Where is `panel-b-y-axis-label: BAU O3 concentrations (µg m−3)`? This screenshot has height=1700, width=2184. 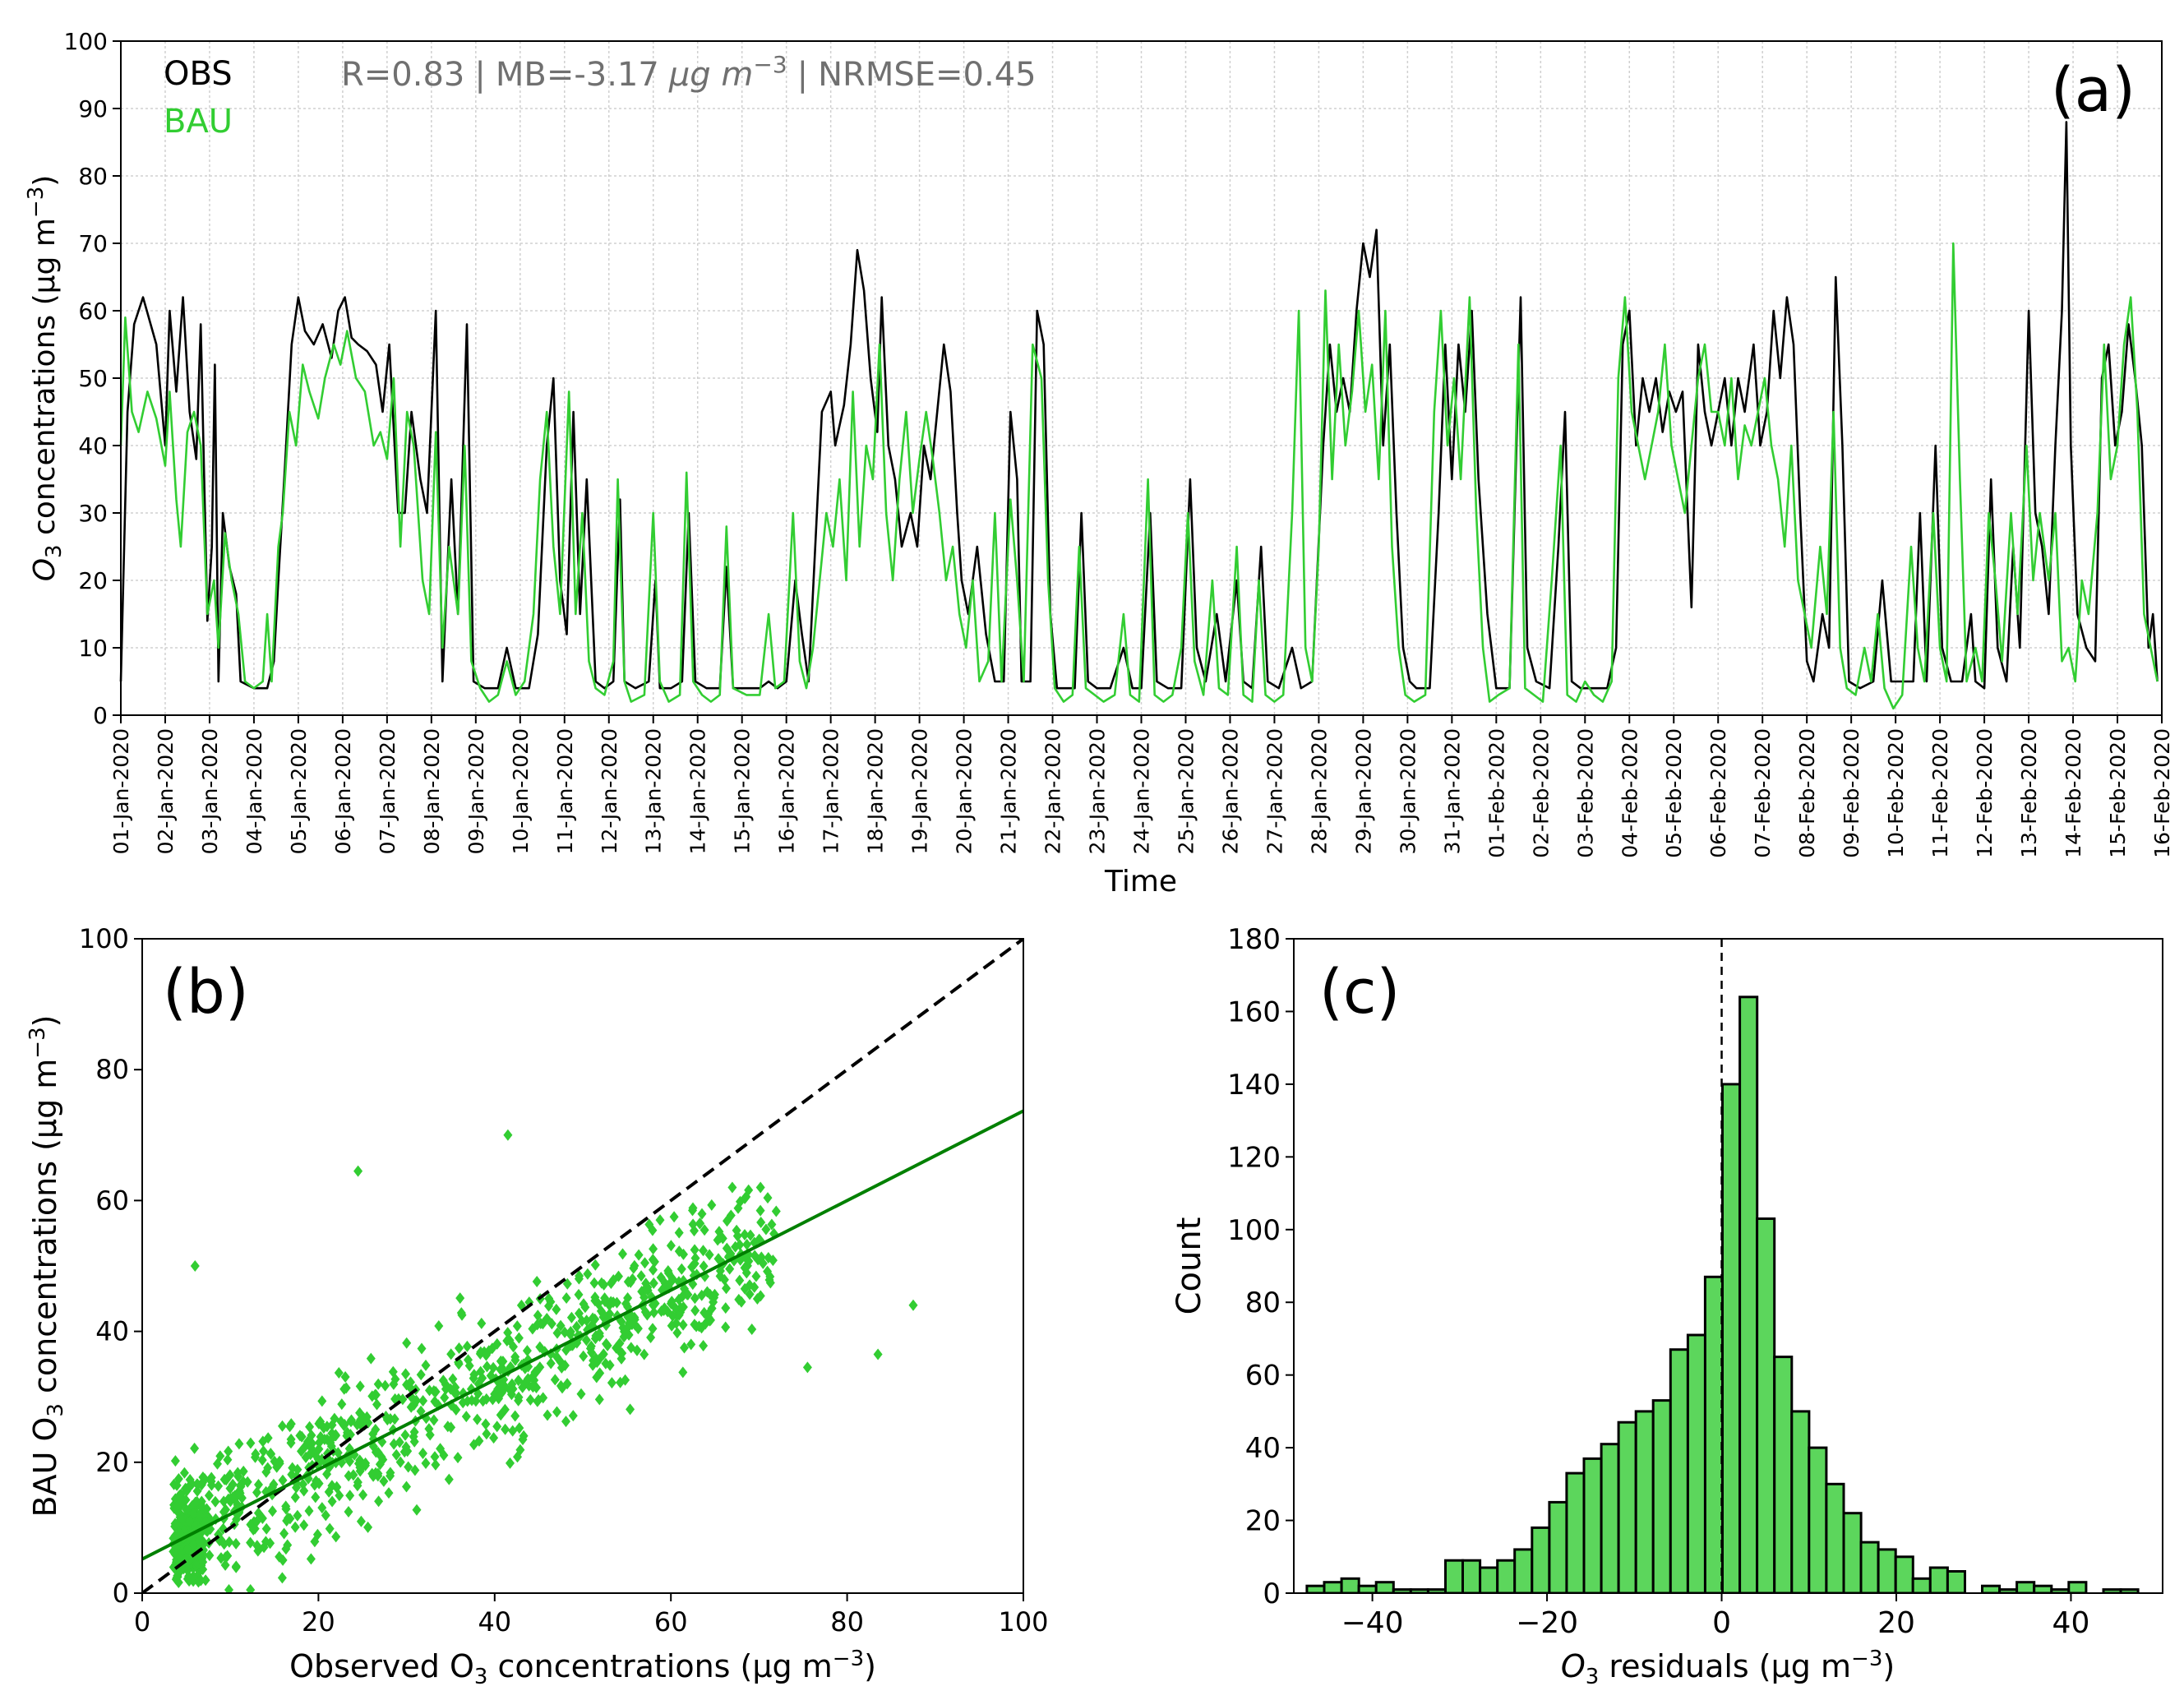 panel-b-y-axis-label: BAU O3 concentrations (µg m−3) is located at coordinates (46, 1266).